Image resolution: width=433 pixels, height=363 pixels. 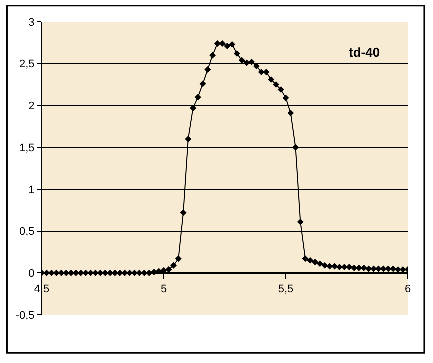 I want to click on y-tick-label: 1, so click(x=31, y=190).